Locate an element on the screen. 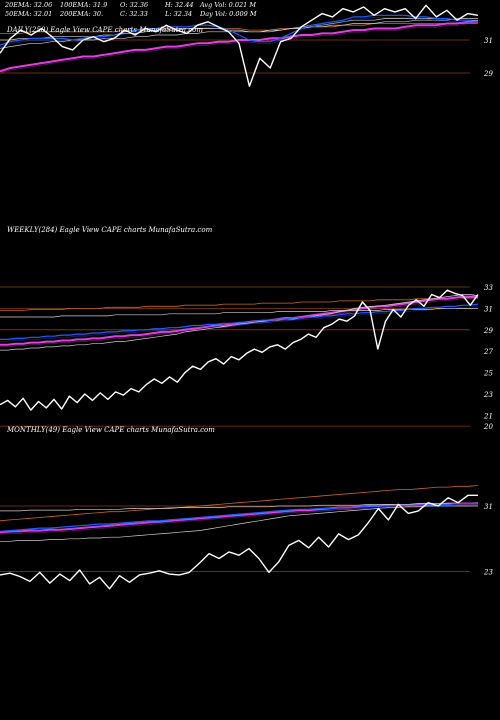 The height and width of the screenshot is (720, 500). stat-100ema: 100EMA: 31.9 is located at coordinates (84, 5).